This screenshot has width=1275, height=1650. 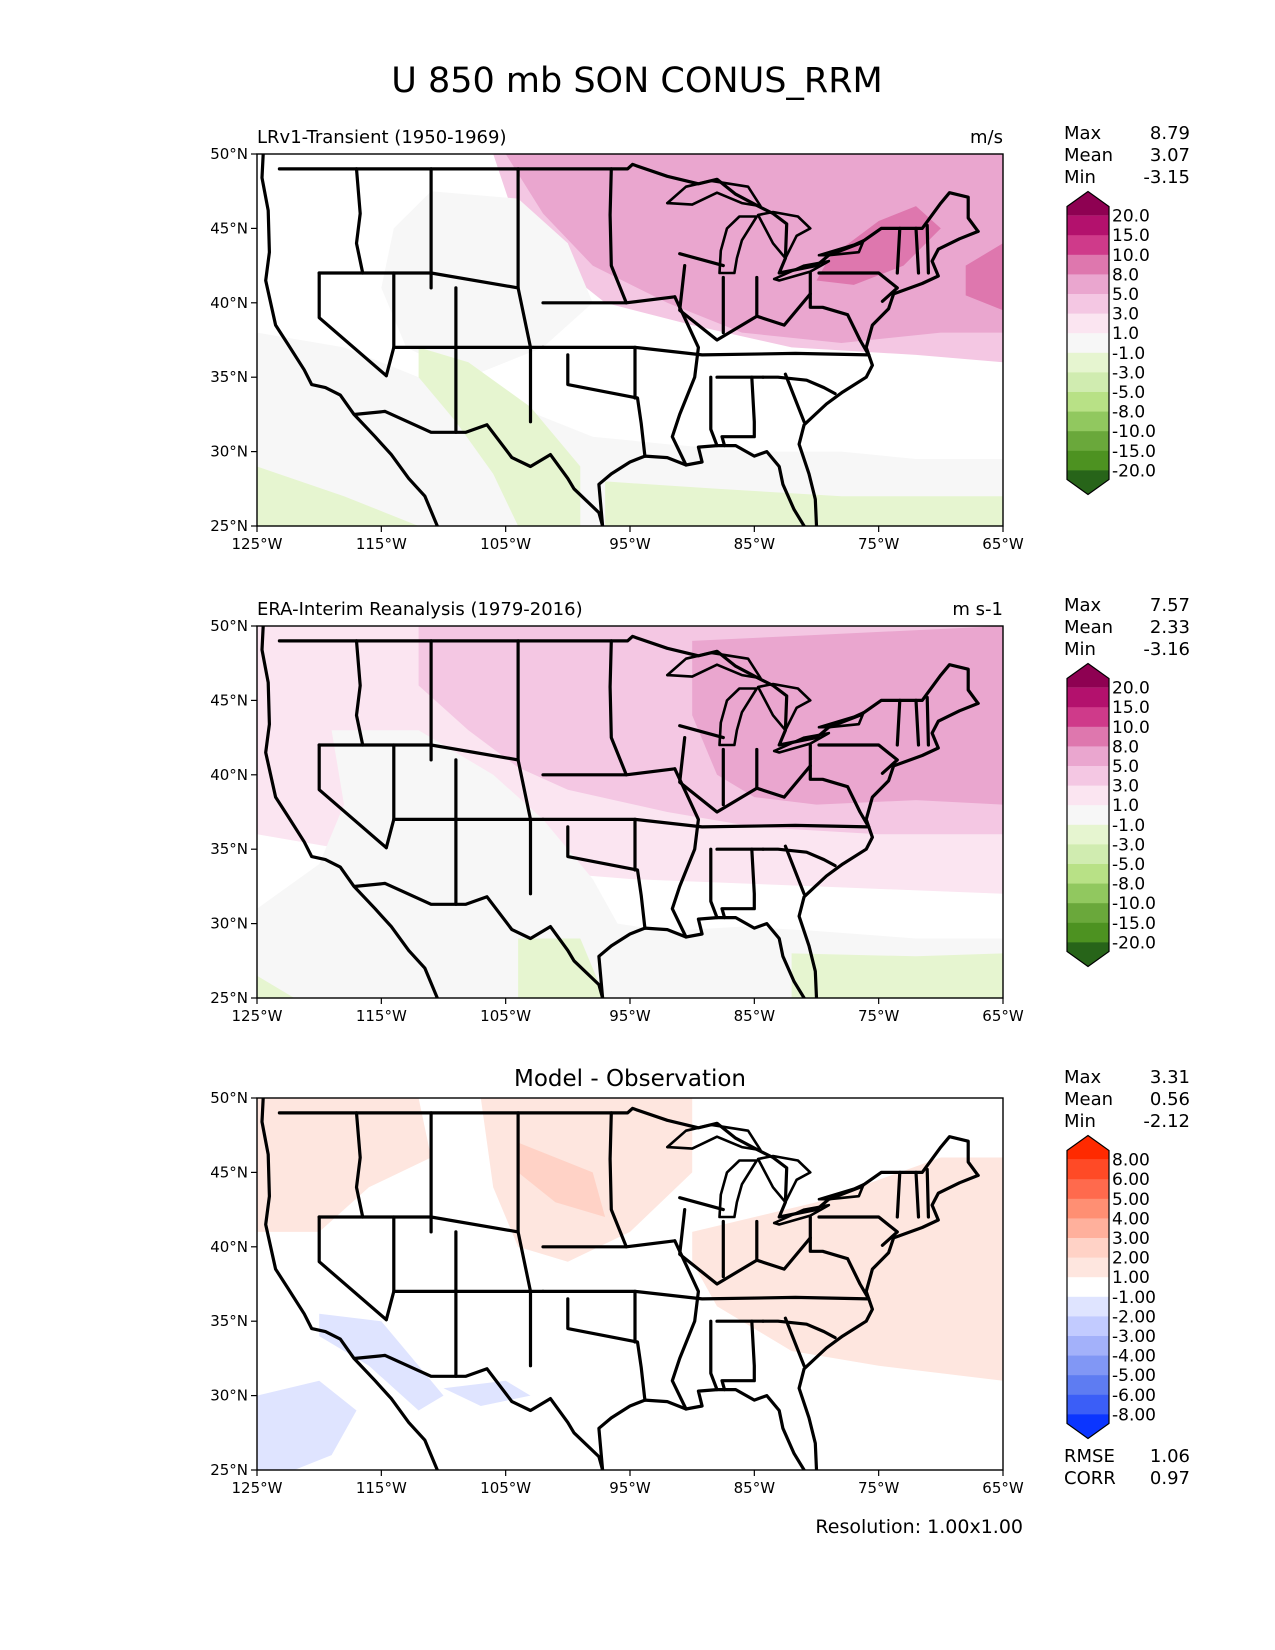 What do you see at coordinates (1134, 1337) in the screenshot?
I see `colorbar-level-label: -3.00` at bounding box center [1134, 1337].